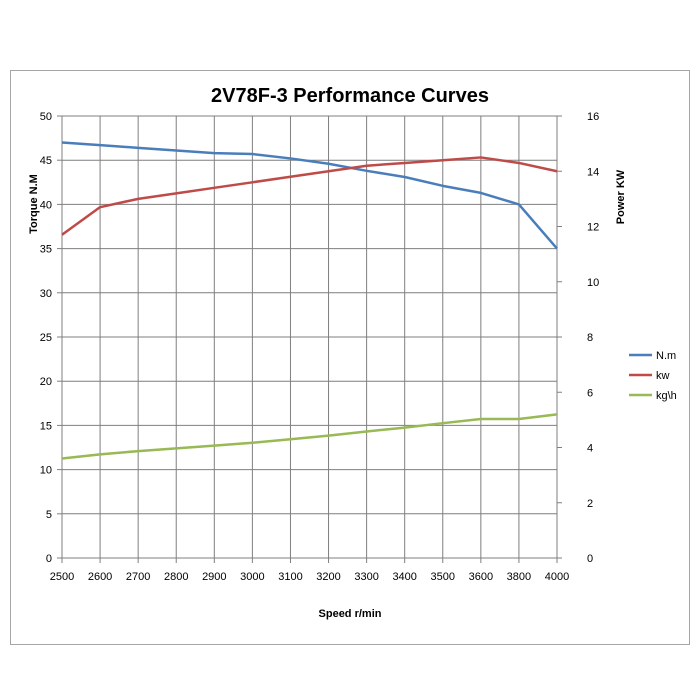 The image size is (700, 700). I want to click on x-tick-label: 3100, so click(290, 577).